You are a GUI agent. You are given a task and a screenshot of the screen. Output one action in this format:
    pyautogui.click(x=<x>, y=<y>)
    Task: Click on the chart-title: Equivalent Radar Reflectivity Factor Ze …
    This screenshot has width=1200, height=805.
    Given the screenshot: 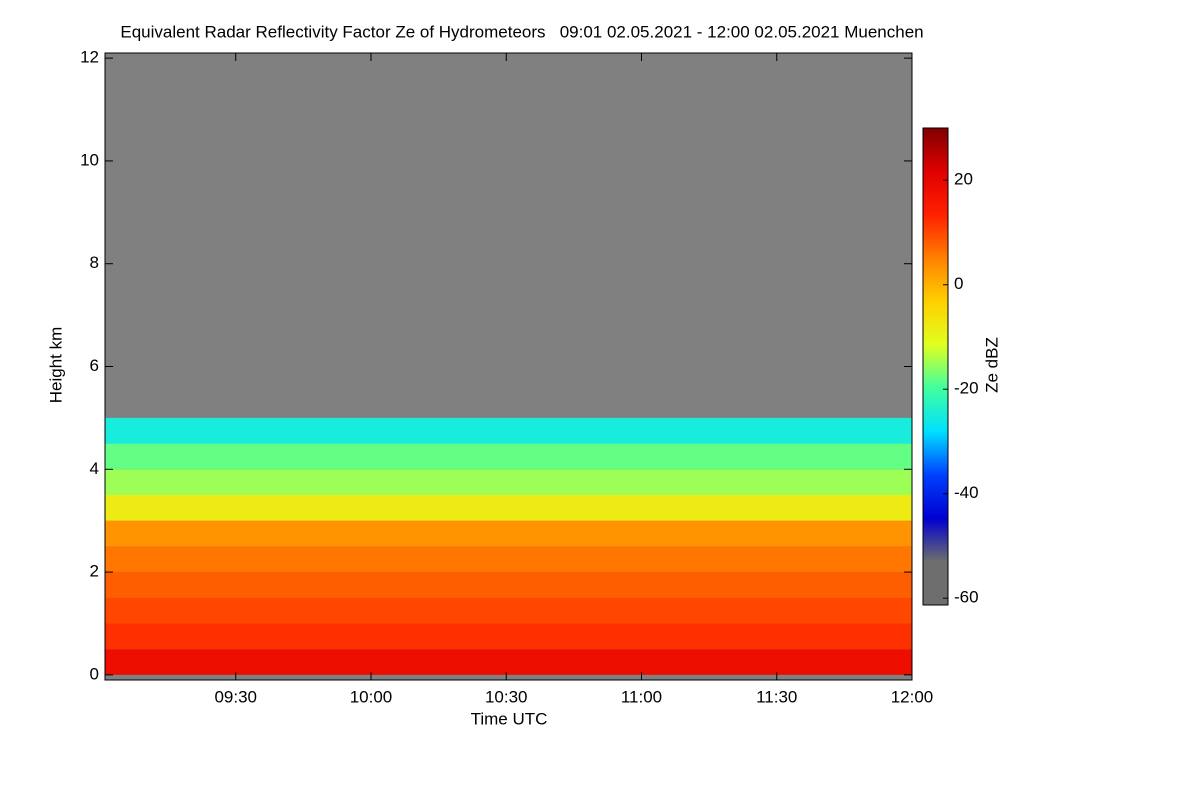 What is the action you would take?
    pyautogui.click(x=521, y=31)
    